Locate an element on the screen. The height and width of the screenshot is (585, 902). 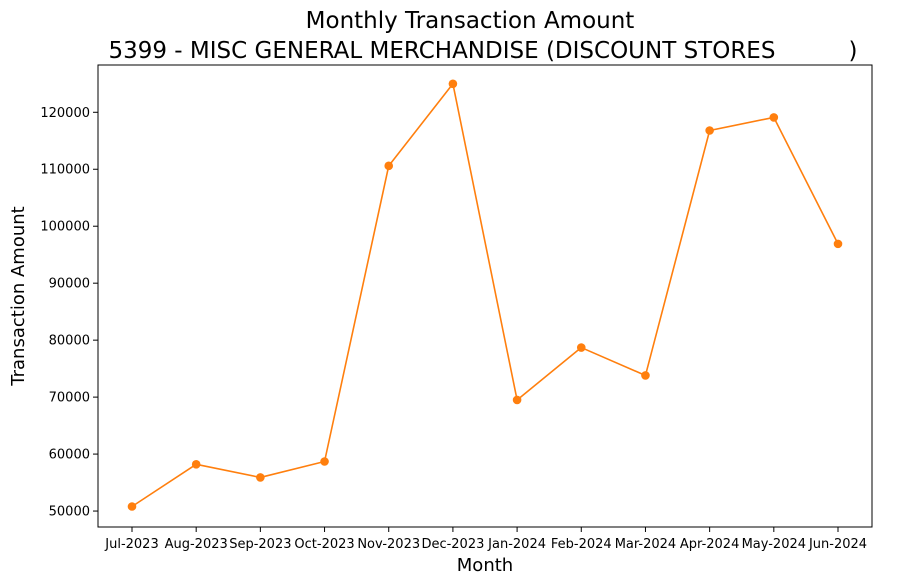
x-tick-label: Nov-2023 is located at coordinates (388, 544).